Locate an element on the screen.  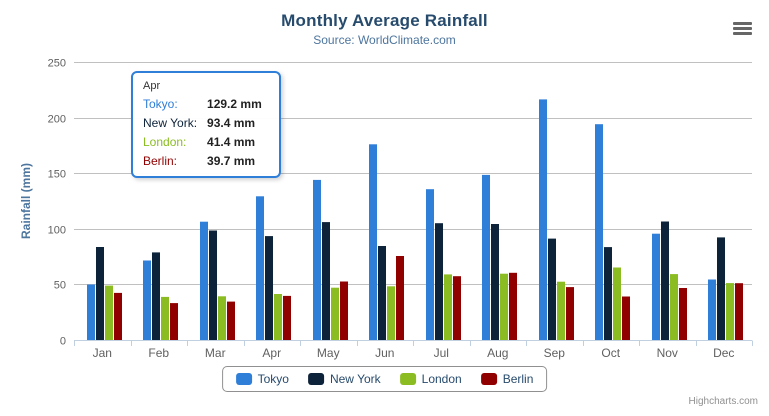
tooltip-series-value-berlin-: 39.7 mm is located at coordinates (231, 161).